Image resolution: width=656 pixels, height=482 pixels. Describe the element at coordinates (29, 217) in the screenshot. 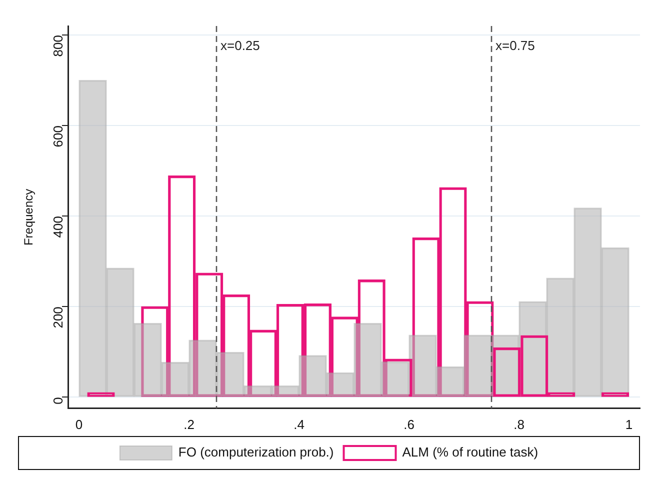

I see `y-axis-title: Frequency` at that location.